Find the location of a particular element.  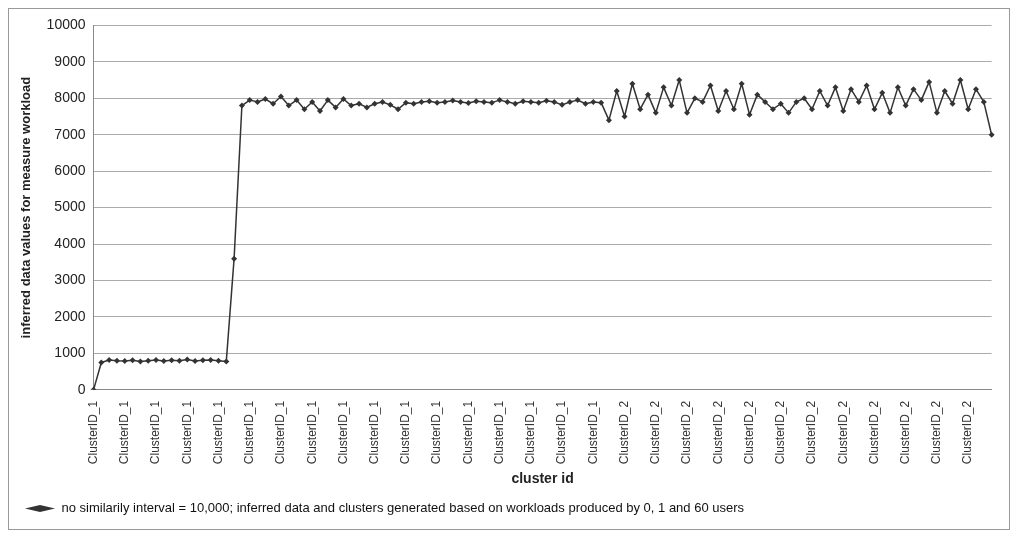

y-tick-label: 4000 is located at coordinates (70, 242).